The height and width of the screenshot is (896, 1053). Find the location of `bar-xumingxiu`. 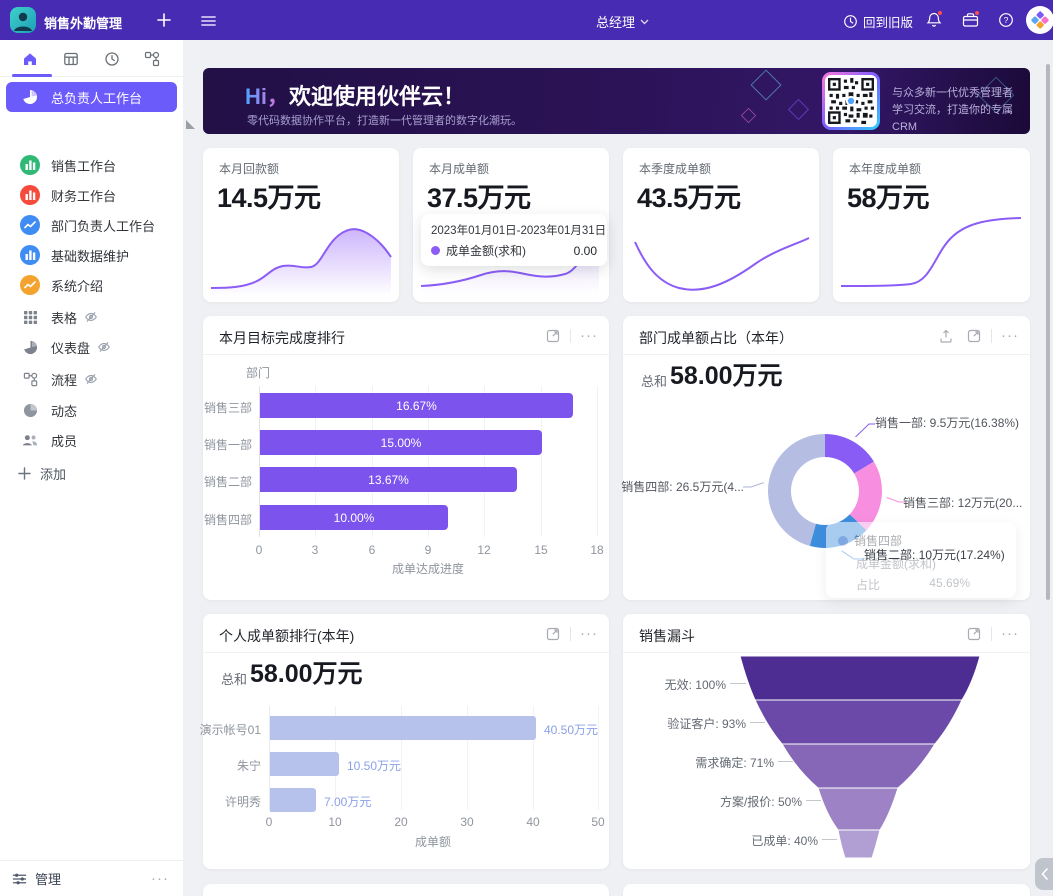

bar-xumingxiu is located at coordinates (293, 800).